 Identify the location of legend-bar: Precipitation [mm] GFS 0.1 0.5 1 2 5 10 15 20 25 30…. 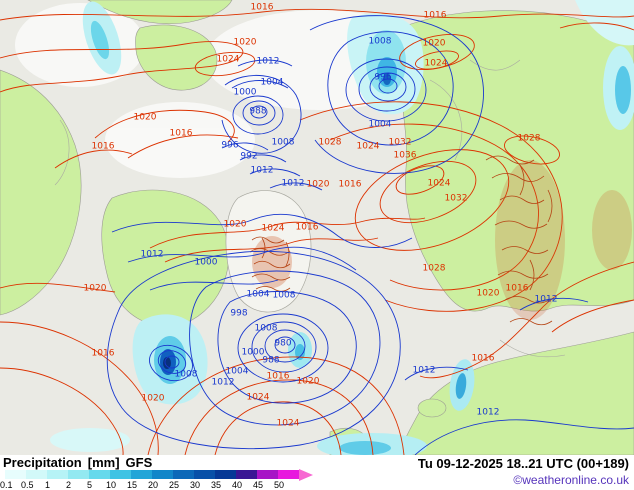
(317, 472).